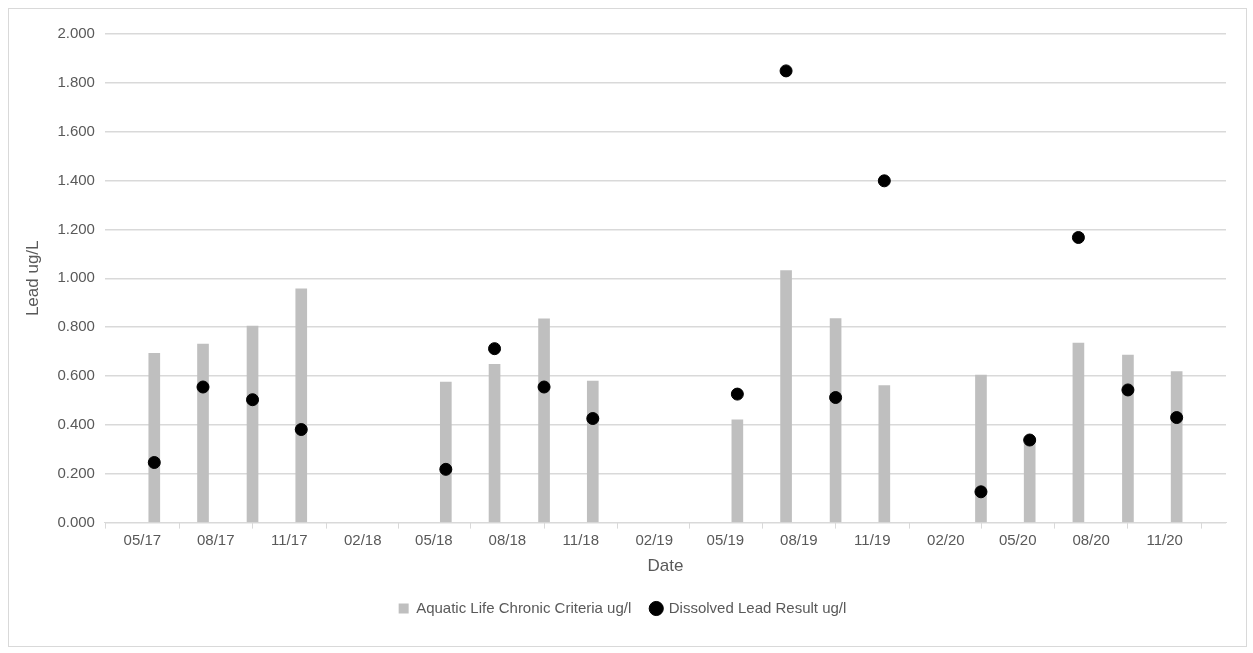 The image size is (1253, 653). I want to click on y-tick-label: 1.400, so click(76, 179).